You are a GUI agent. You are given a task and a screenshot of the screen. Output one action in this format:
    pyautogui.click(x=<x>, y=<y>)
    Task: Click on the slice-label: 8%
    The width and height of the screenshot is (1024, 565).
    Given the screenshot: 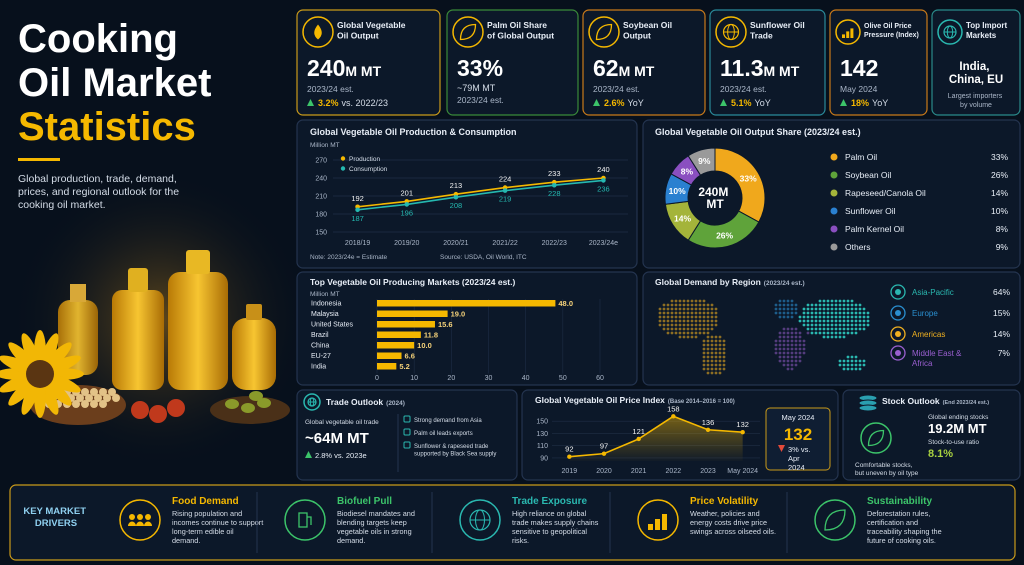 What is the action you would take?
    pyautogui.click(x=687, y=172)
    